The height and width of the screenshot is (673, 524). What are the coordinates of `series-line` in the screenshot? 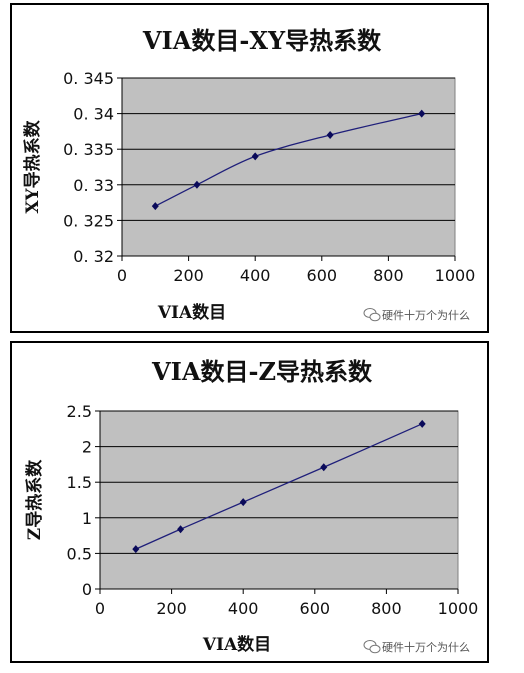 It's located at (279, 486).